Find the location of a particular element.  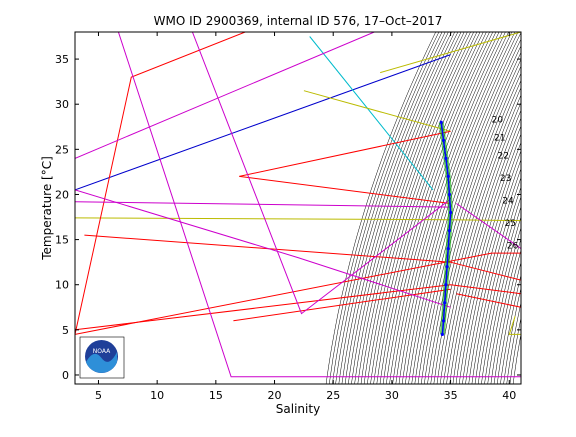

x-tick-label: 15 is located at coordinates (216, 395).